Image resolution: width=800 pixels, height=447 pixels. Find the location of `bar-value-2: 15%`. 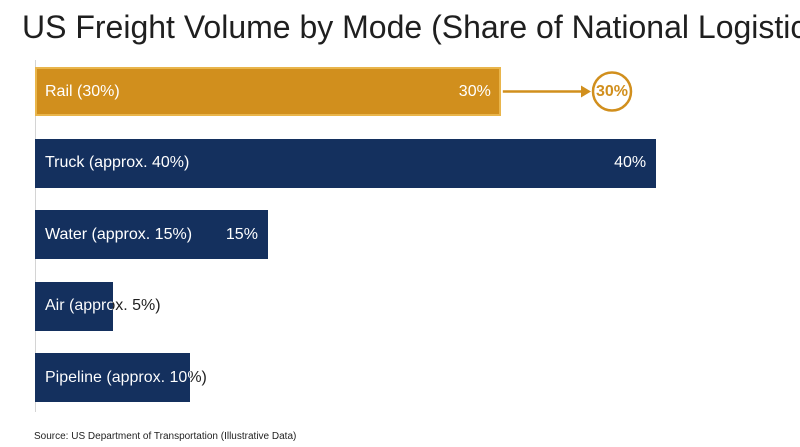

bar-value-2: 15% is located at coordinates (241, 234).